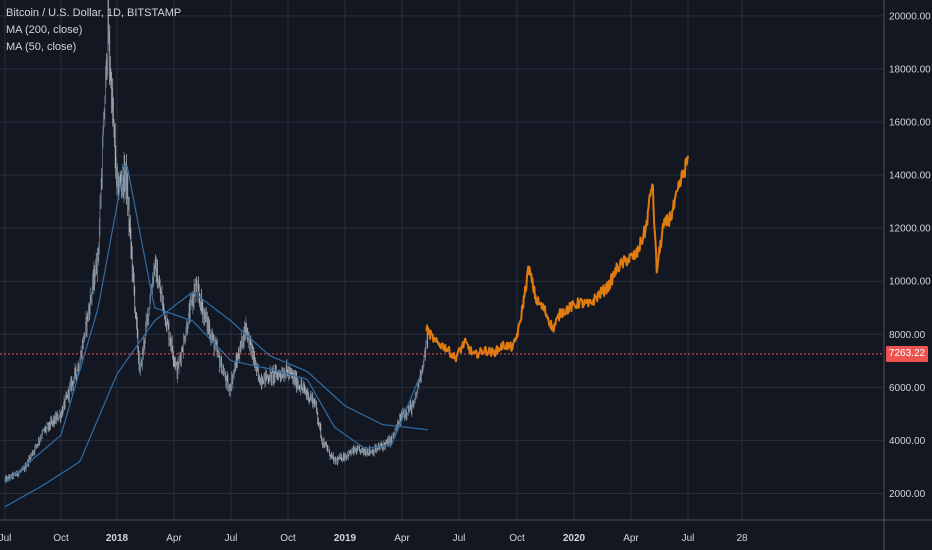 Image resolution: width=932 pixels, height=550 pixels. What do you see at coordinates (41, 47) in the screenshot?
I see `legend-ma50: MA (50, close)` at bounding box center [41, 47].